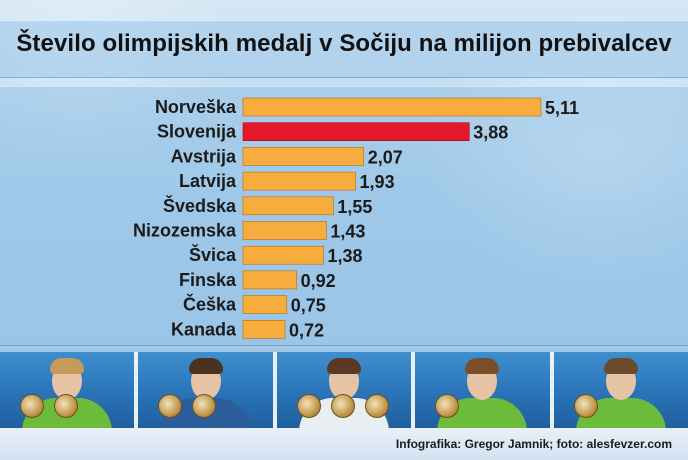 This screenshot has width=688, height=460. What do you see at coordinates (208, 181) in the screenshot?
I see `category-label: Latvija` at bounding box center [208, 181].